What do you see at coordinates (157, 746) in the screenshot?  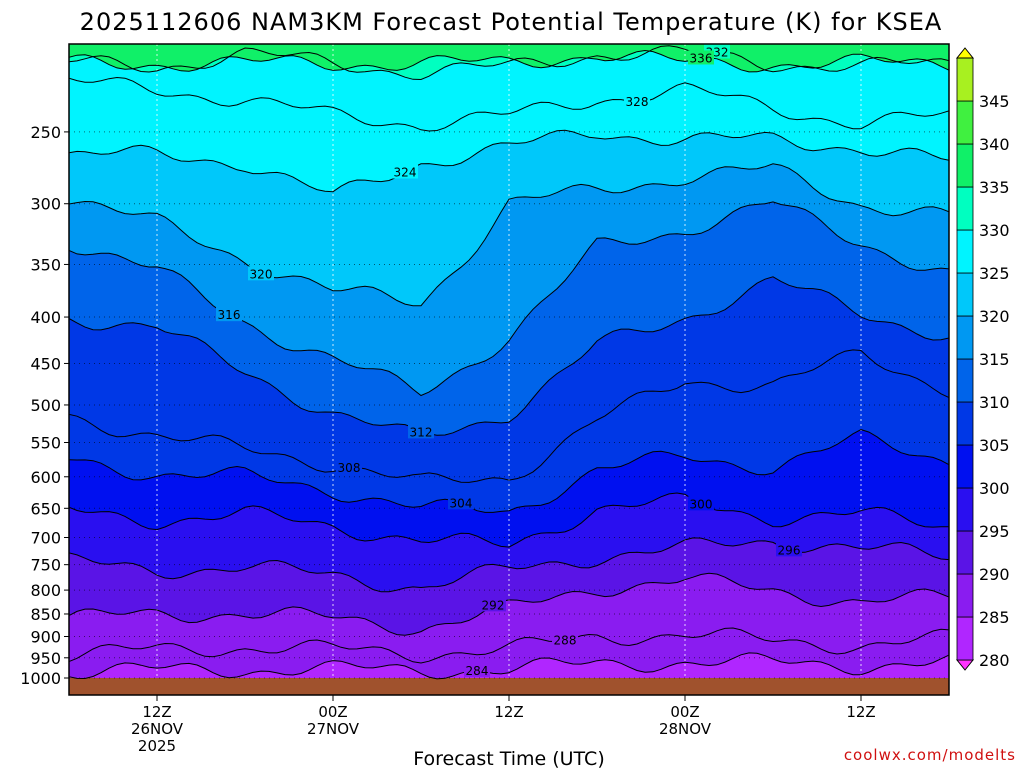 I see `x-tick-label-6-2: 2025` at bounding box center [157, 746].